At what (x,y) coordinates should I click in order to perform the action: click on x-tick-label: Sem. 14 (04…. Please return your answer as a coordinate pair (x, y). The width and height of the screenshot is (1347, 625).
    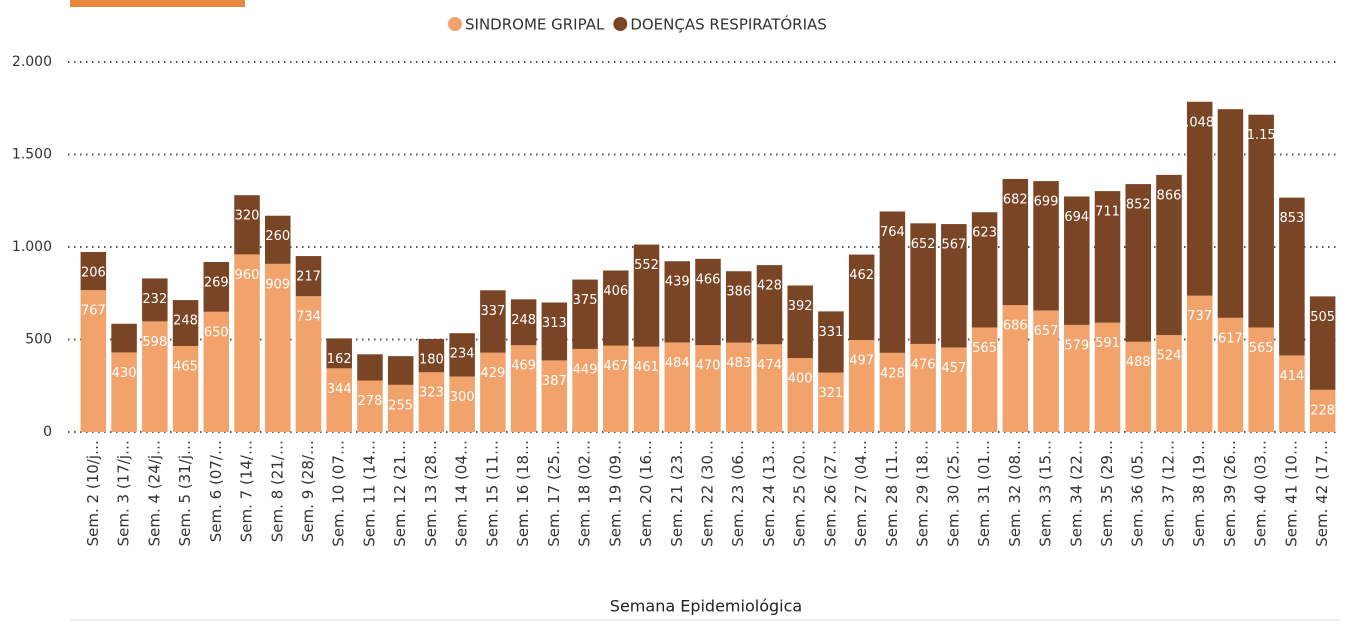
    Looking at the image, I should click on (462, 493).